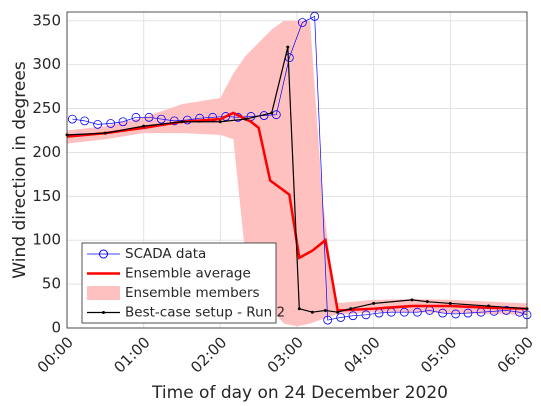  I want to click on x-tick-label: 02:00, so click(208, 354).